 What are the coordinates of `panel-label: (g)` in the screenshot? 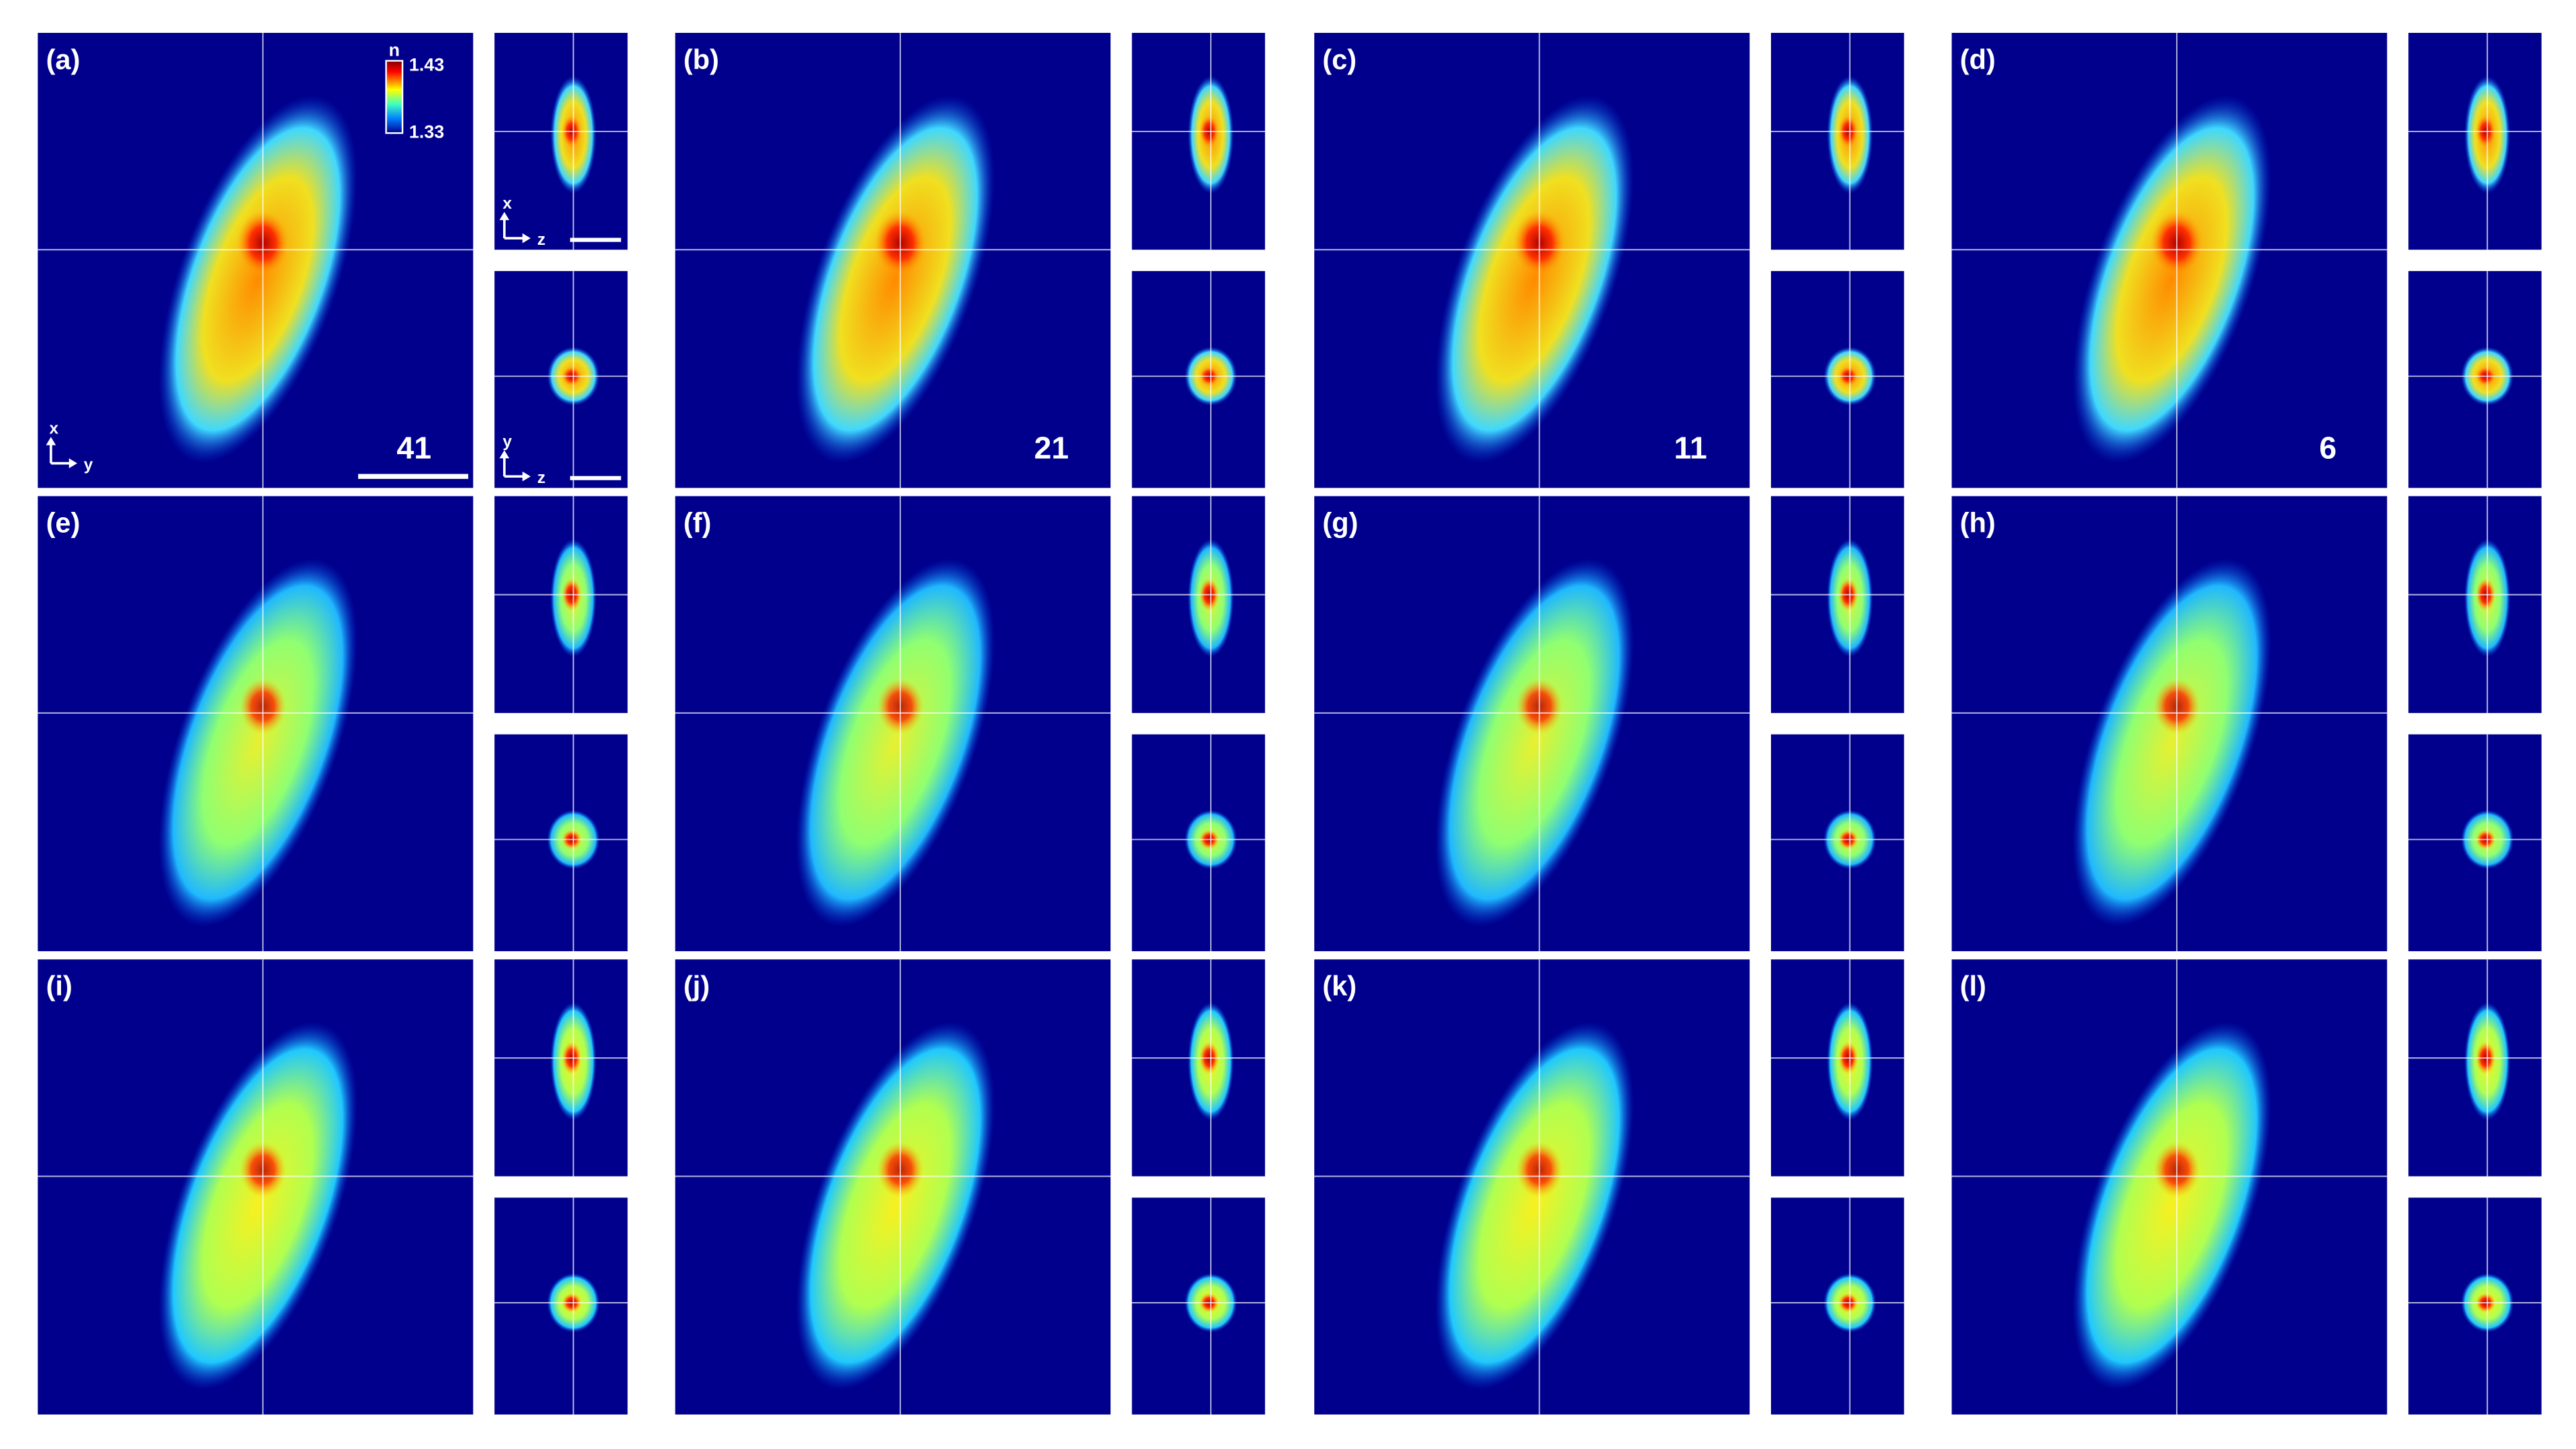 It's located at (1340, 522).